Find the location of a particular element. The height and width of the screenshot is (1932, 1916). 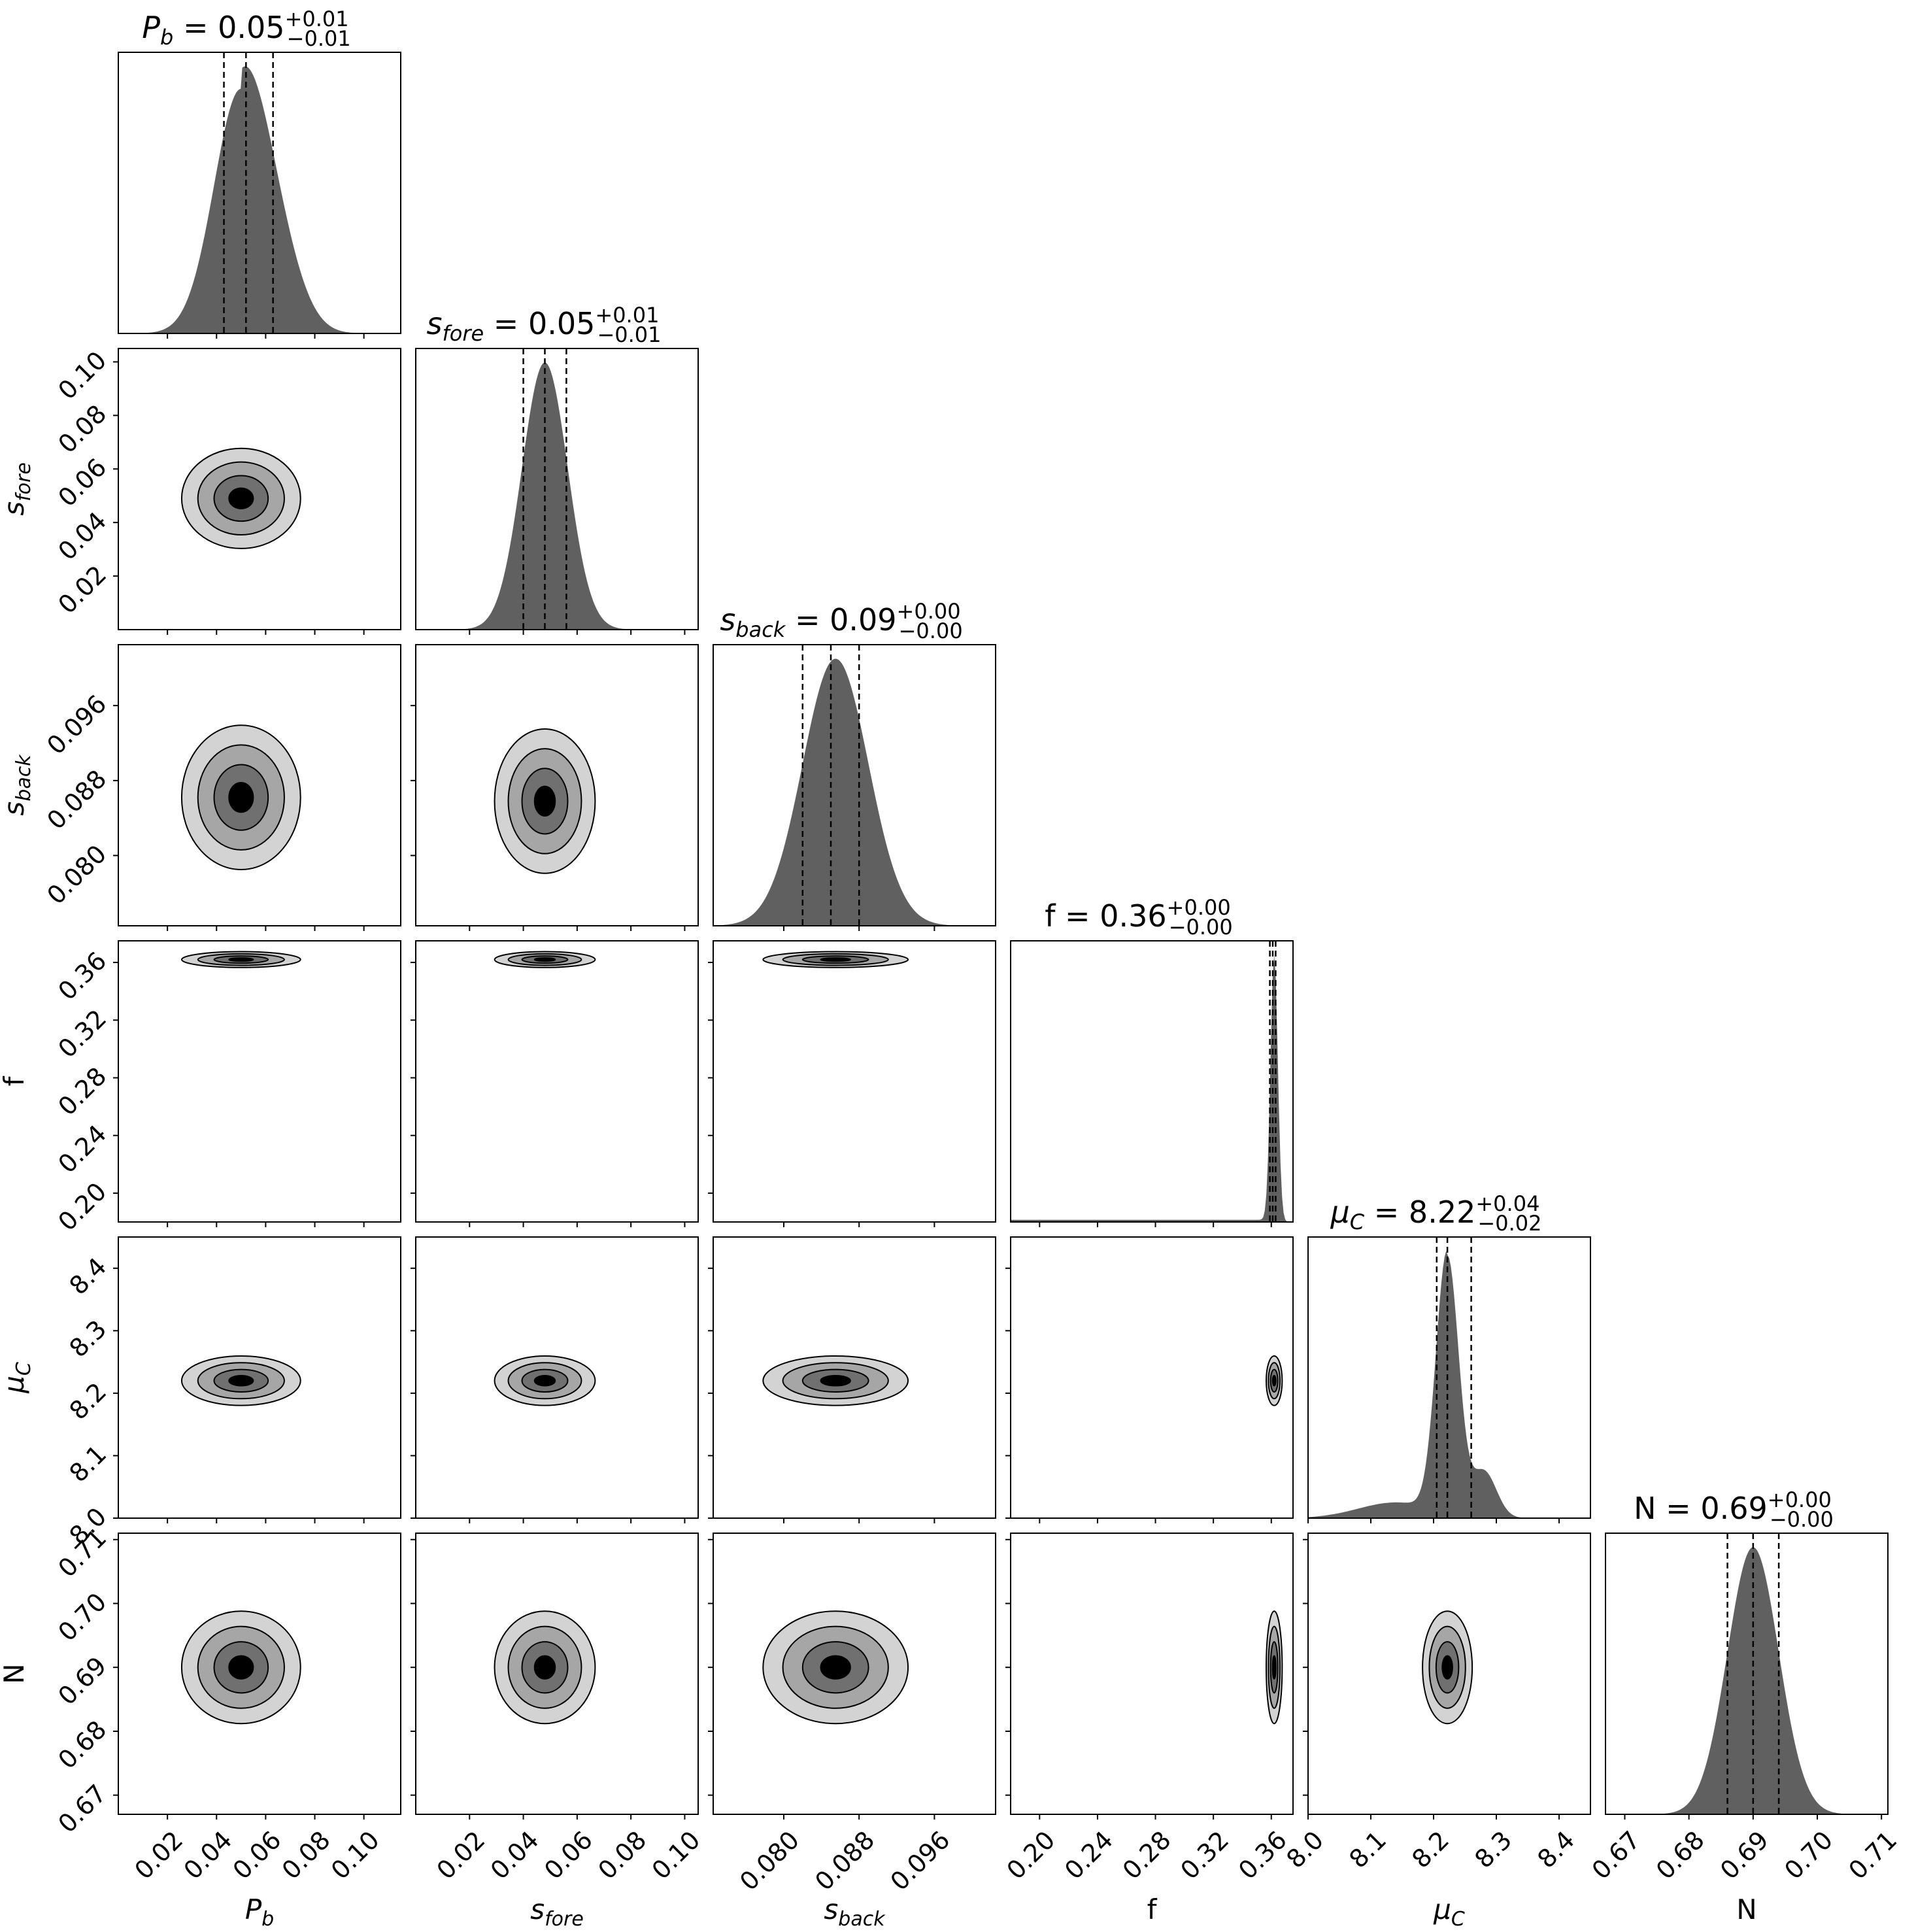

y-axis-label-f: f is located at coordinates (15, 1081).